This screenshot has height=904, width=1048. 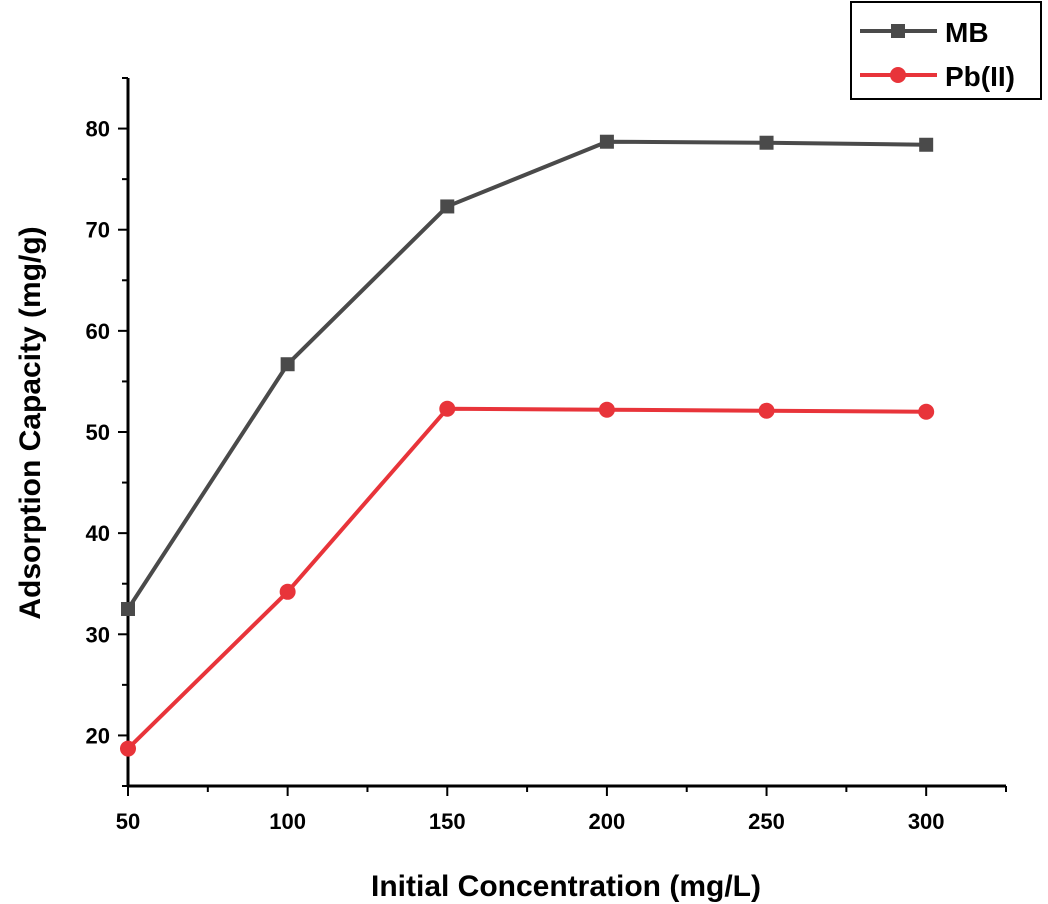 I want to click on y-tick-label: 20, so click(x=98, y=735).